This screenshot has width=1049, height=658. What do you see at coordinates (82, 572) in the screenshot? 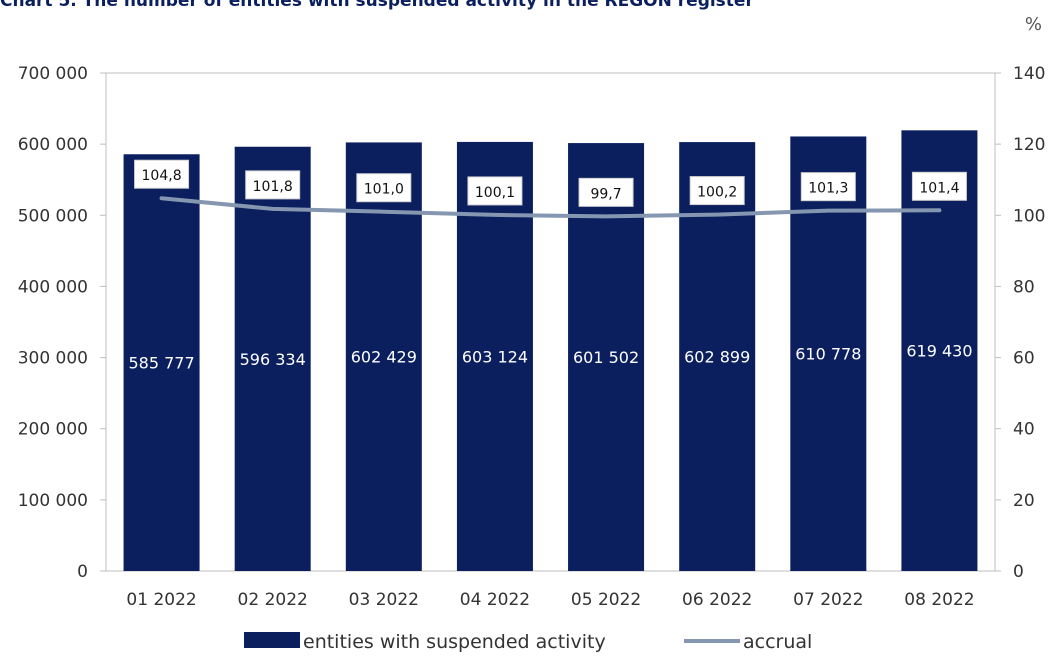
I see `y-left-tick-label: 0` at bounding box center [82, 572].